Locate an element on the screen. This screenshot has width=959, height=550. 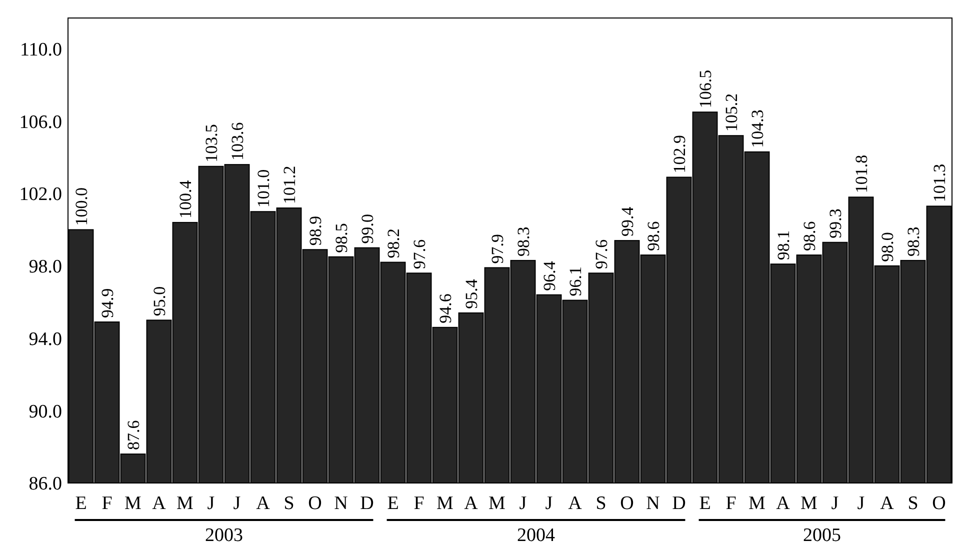
text: 2003 is located at coordinates (224, 535).